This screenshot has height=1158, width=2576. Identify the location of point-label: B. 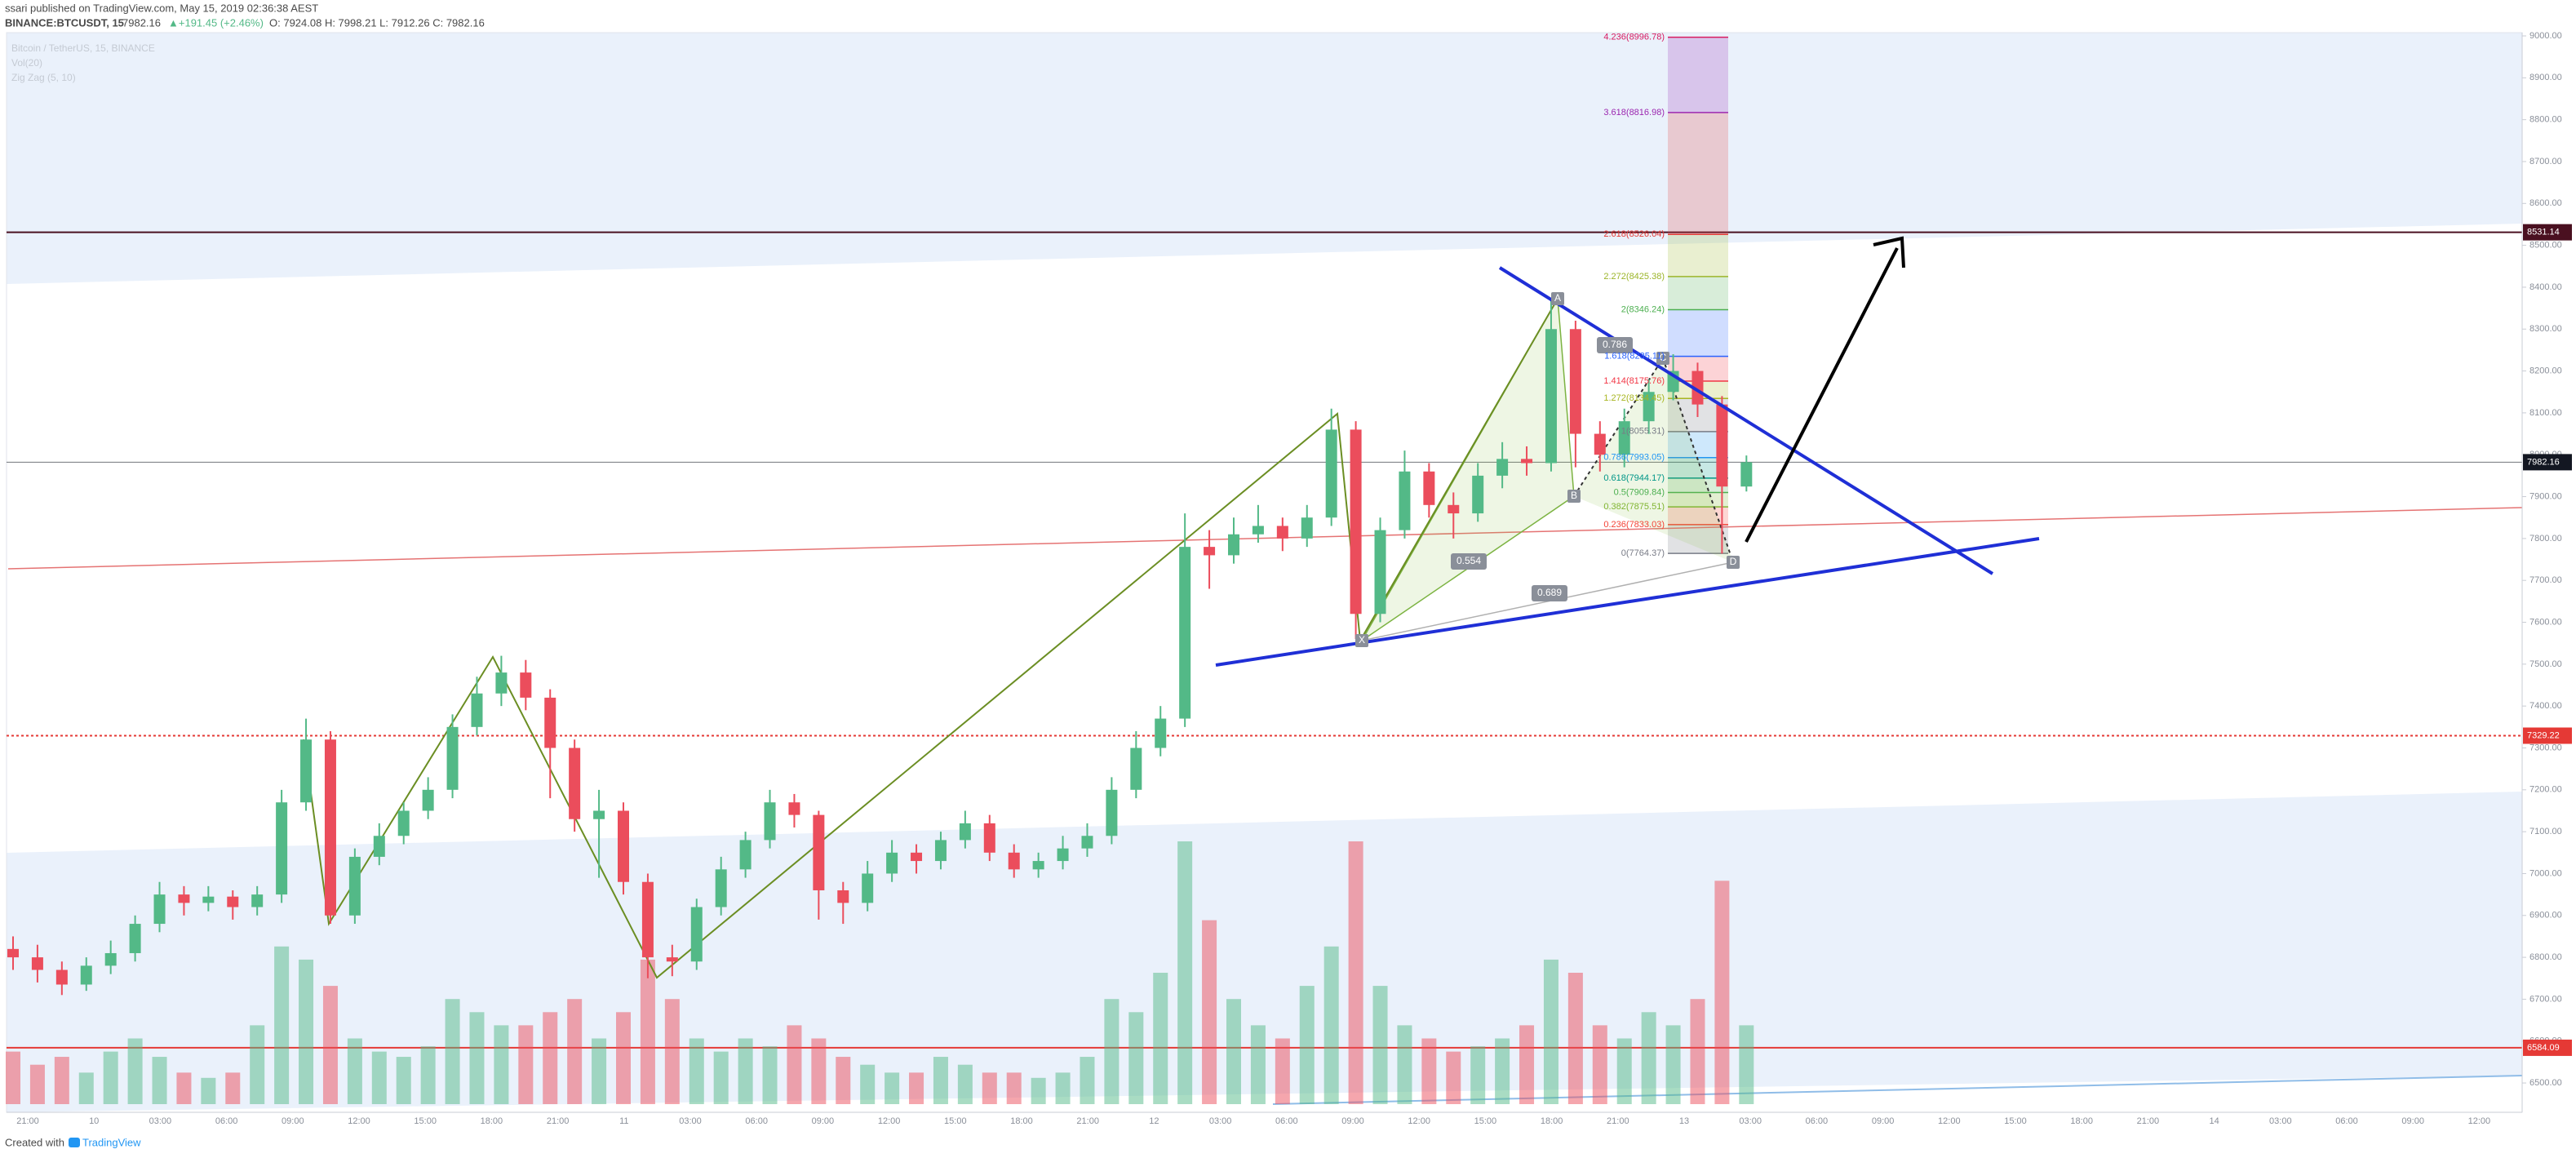
(1574, 495).